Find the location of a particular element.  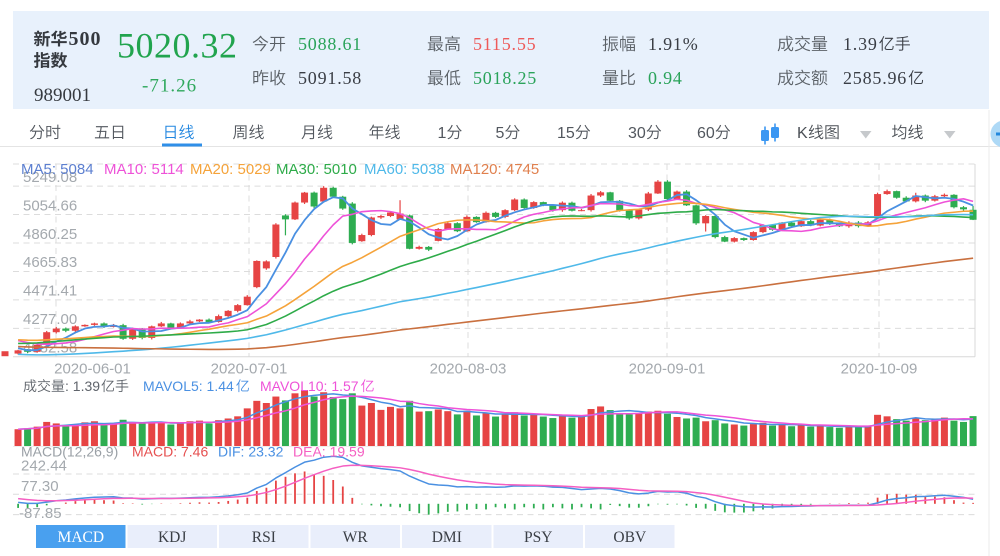

svg-text: 989001 is located at coordinates (62, 95).